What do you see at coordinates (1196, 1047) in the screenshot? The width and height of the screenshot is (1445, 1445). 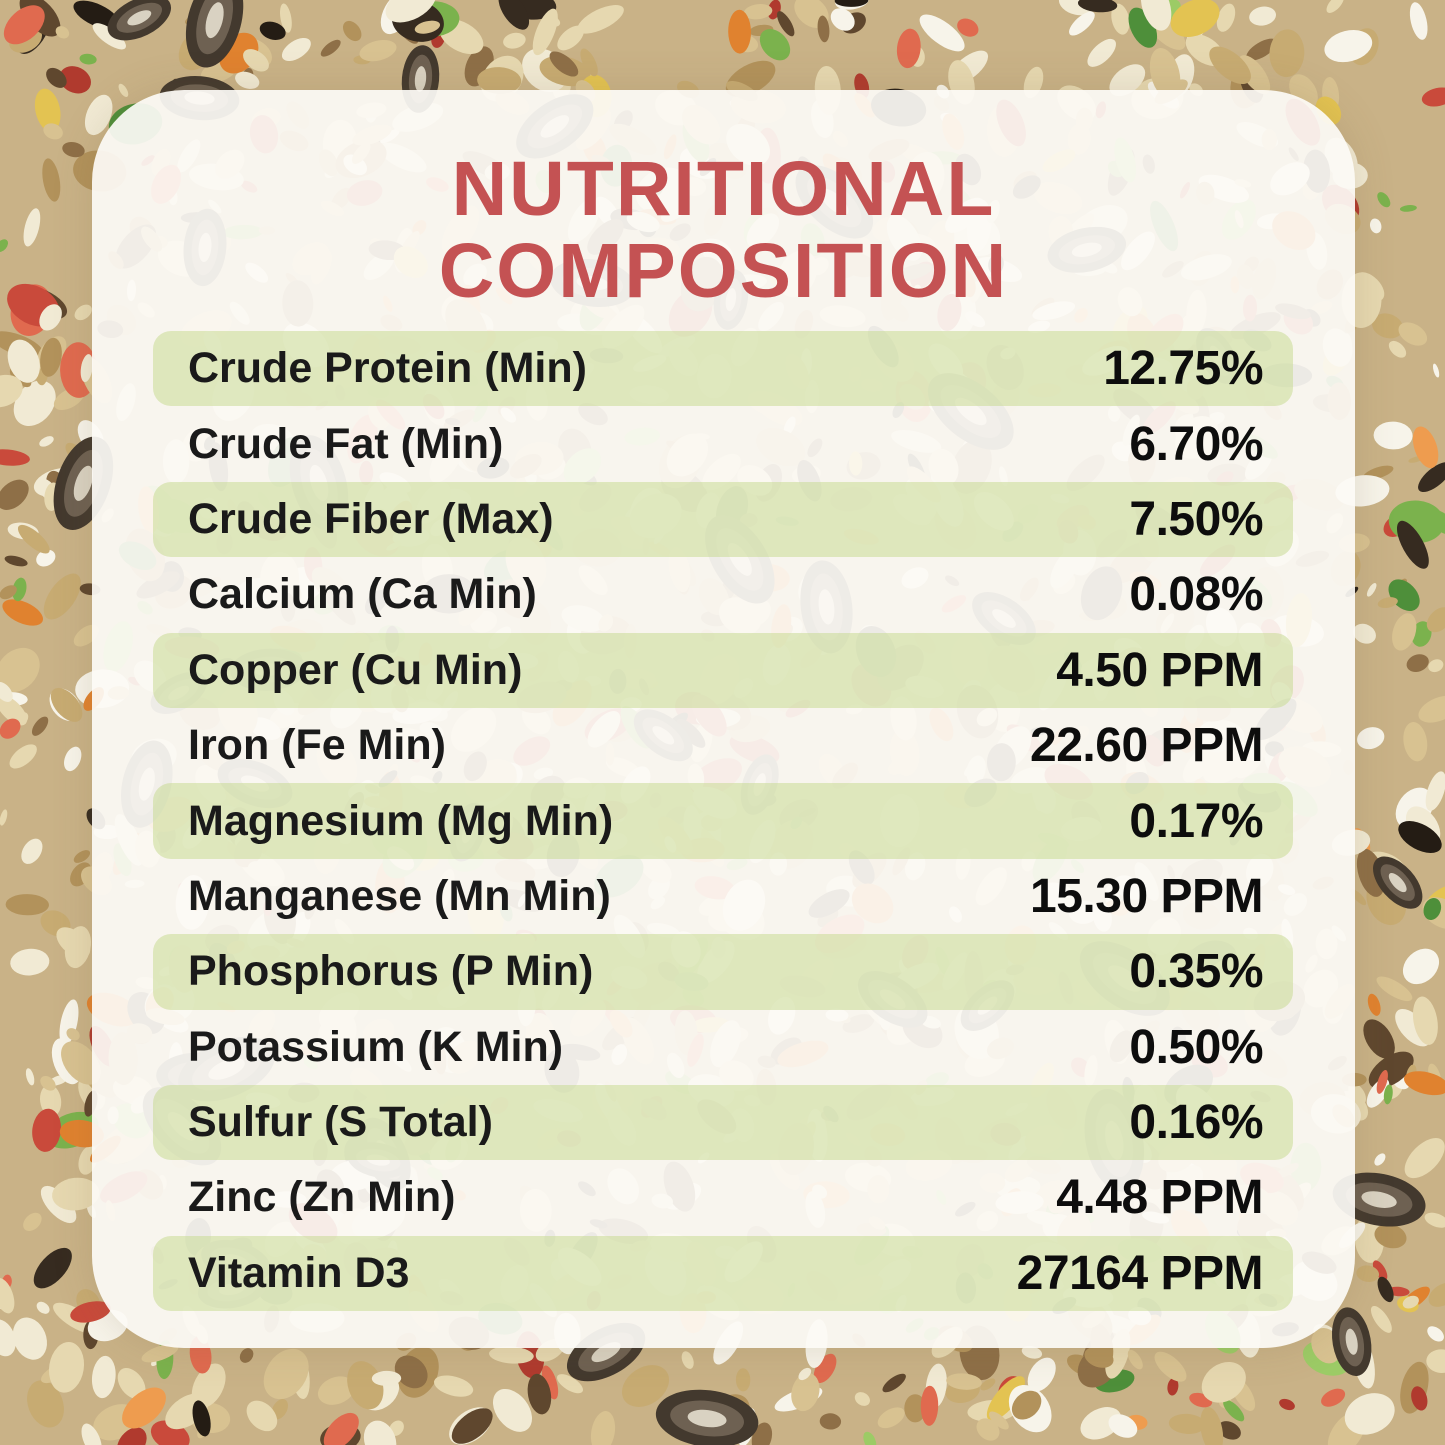 I see `nutrient-value: 0.50%` at bounding box center [1196, 1047].